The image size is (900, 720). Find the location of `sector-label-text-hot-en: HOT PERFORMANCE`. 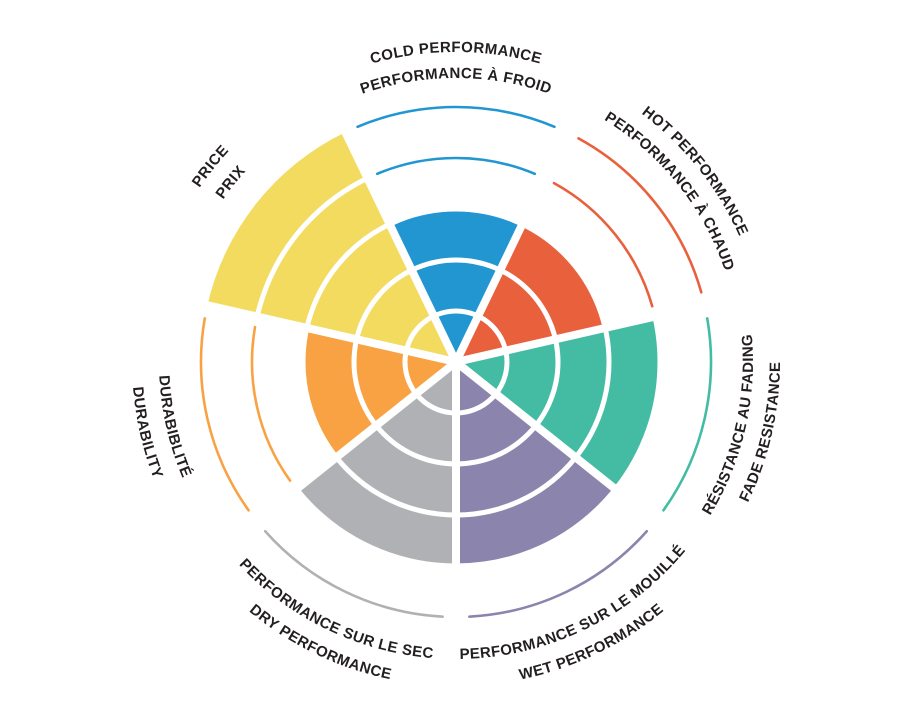

sector-label-text-hot-en: HOT PERFORMANCE is located at coordinates (695, 170).